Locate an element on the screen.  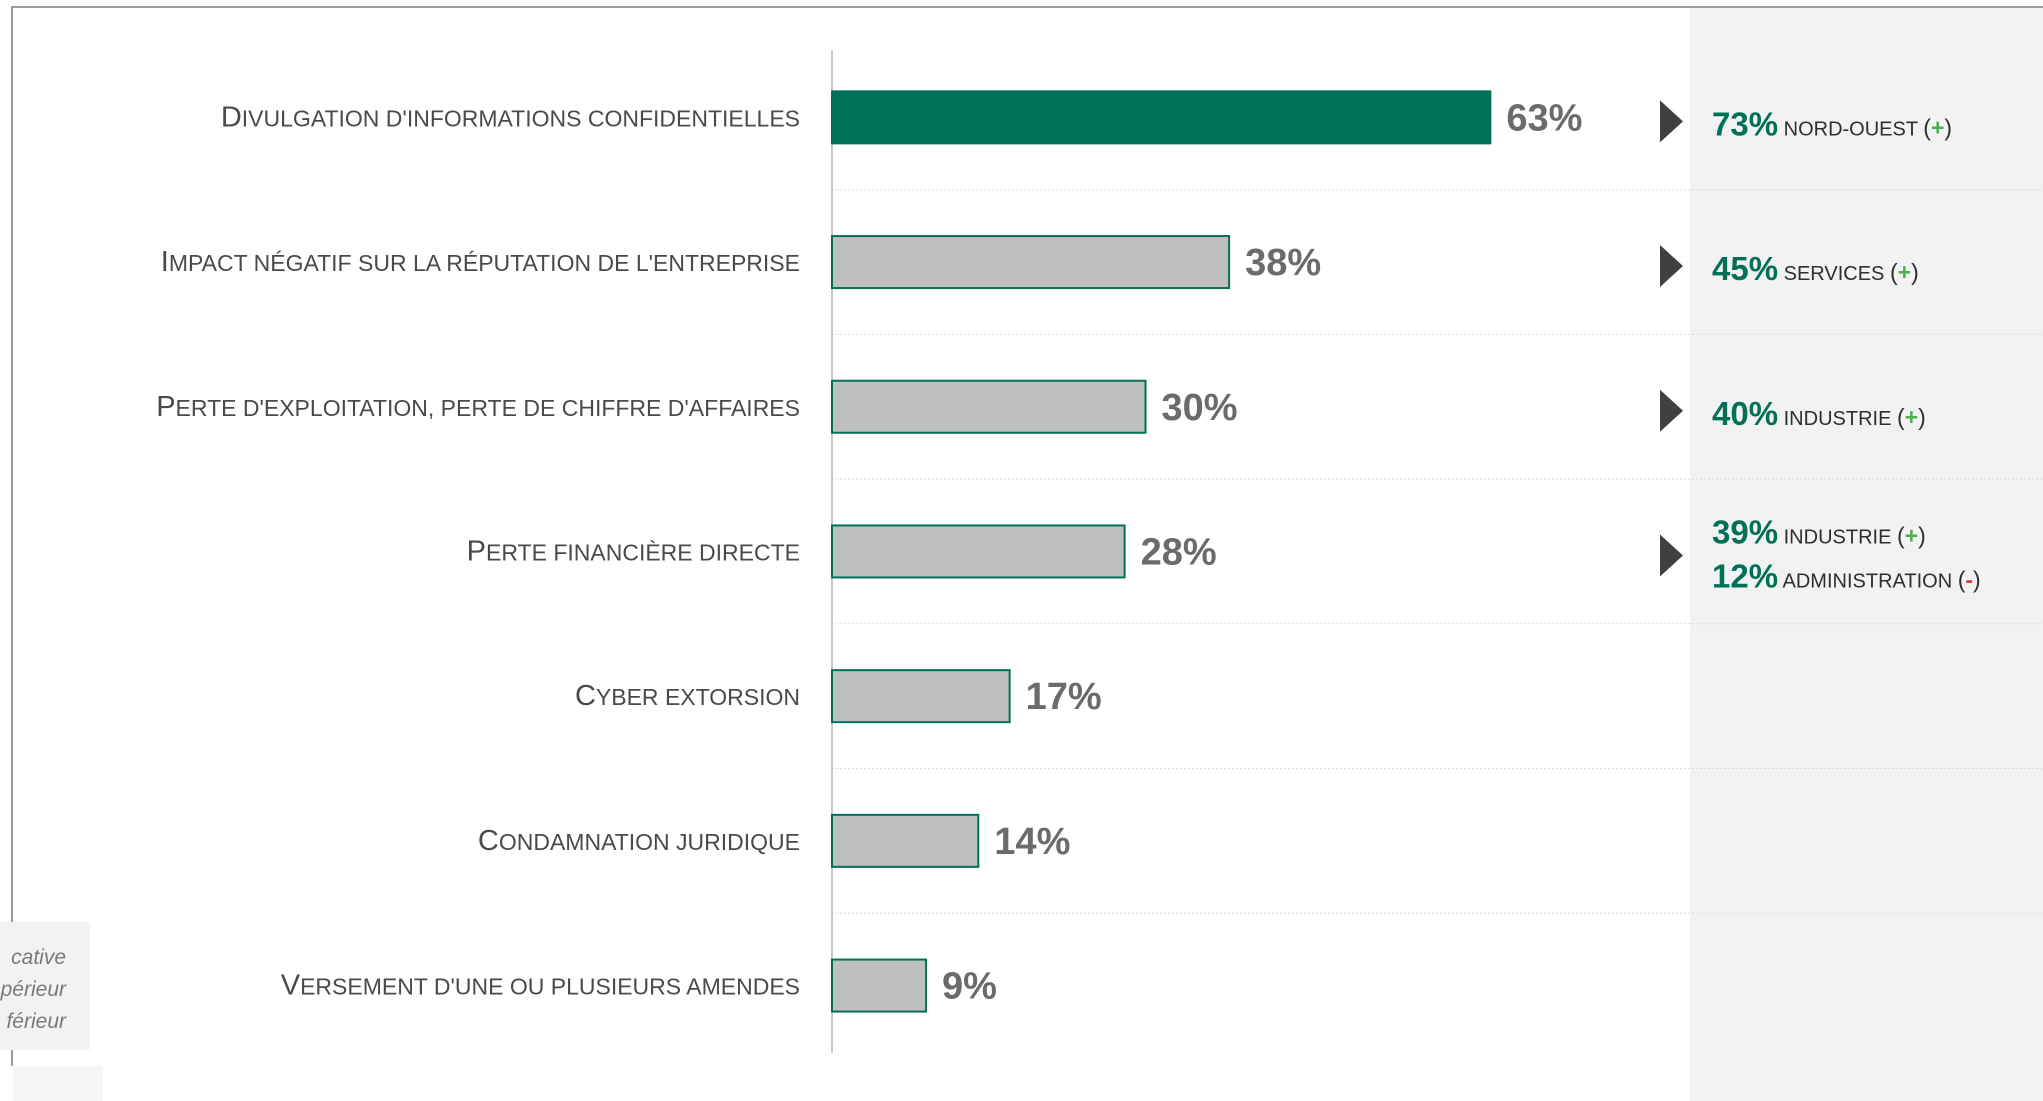
footer-strip is located at coordinates (58, 1083).